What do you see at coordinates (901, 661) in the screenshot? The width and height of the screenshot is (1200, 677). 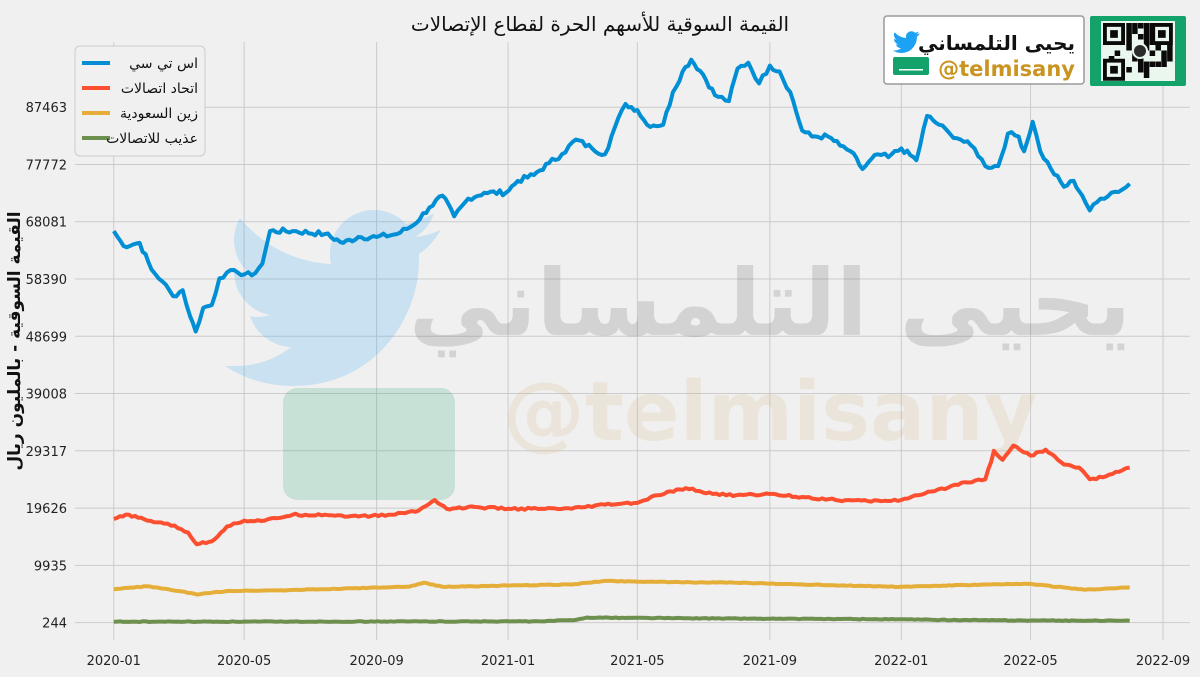 I see `x-tick-label: 2022-01` at bounding box center [901, 661].